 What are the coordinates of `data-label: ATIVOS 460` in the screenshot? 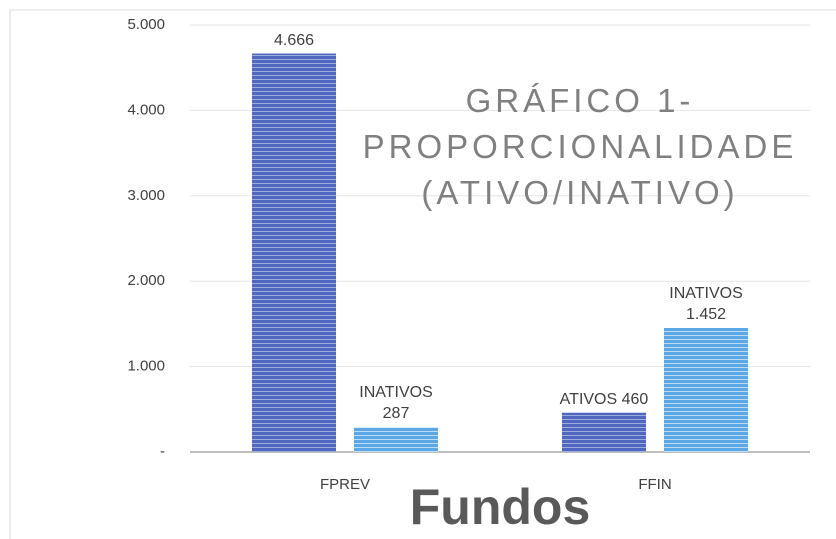 It's located at (604, 399).